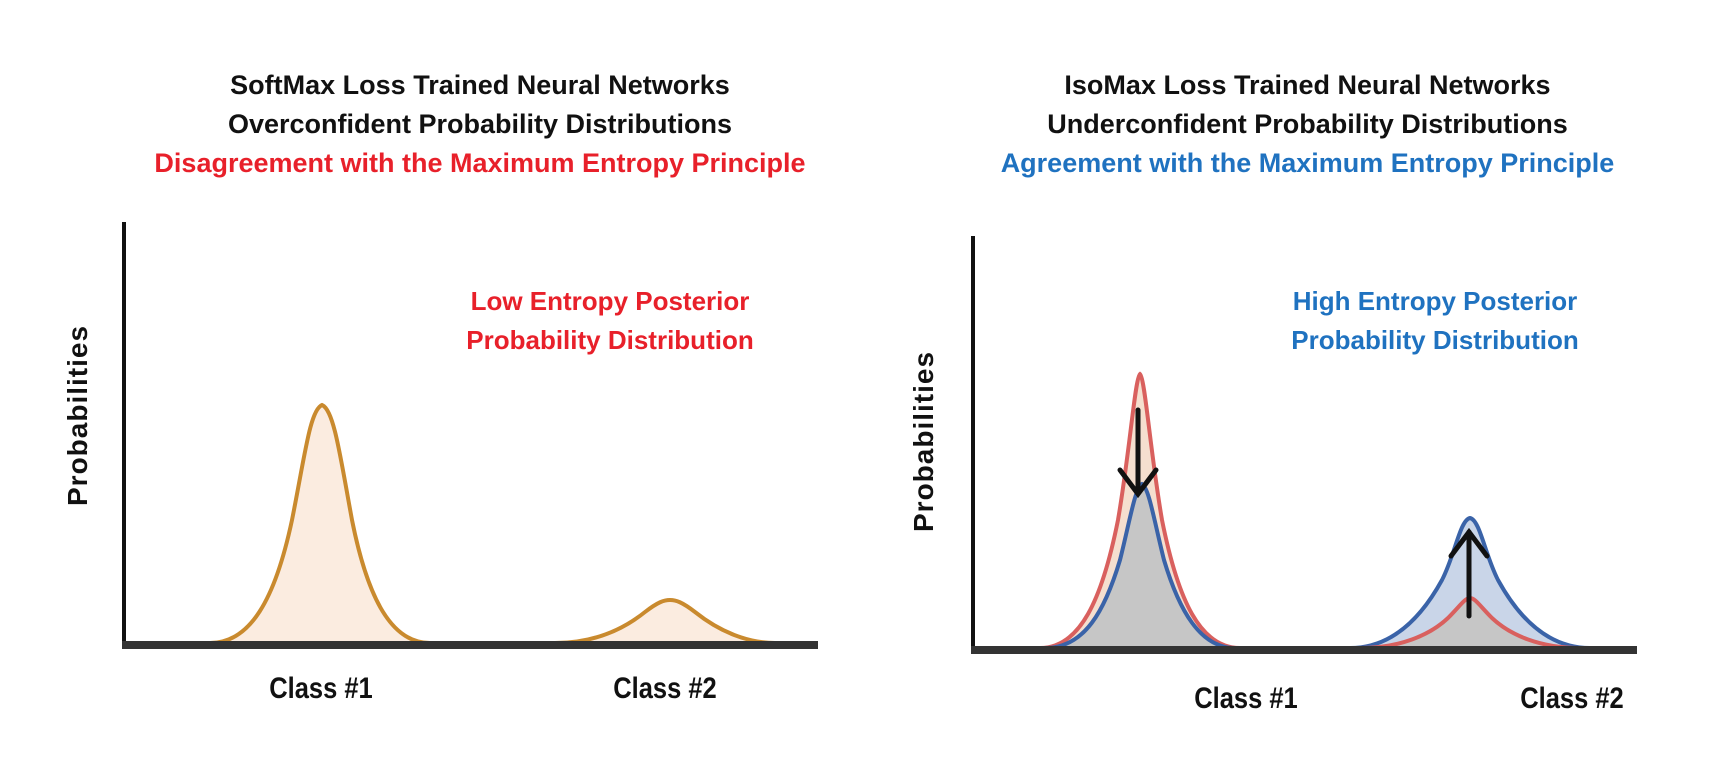  What do you see at coordinates (1470, 623) in the screenshot?
I see `isomax-class2-softmax-fill` at bounding box center [1470, 623].